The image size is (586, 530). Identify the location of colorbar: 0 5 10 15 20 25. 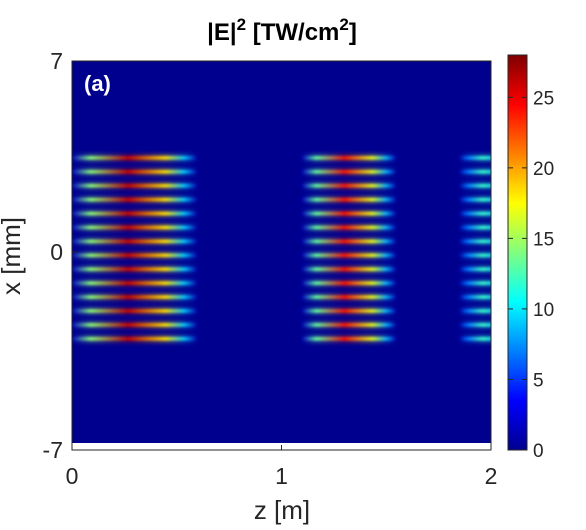
(530, 258).